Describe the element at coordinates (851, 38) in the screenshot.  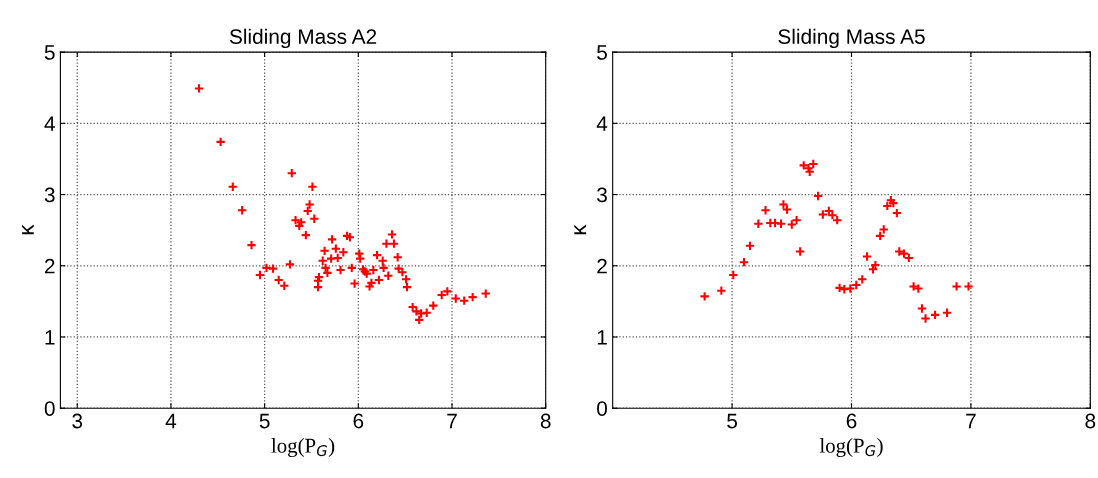
I see `chart-title: Sliding Mass A5` at that location.